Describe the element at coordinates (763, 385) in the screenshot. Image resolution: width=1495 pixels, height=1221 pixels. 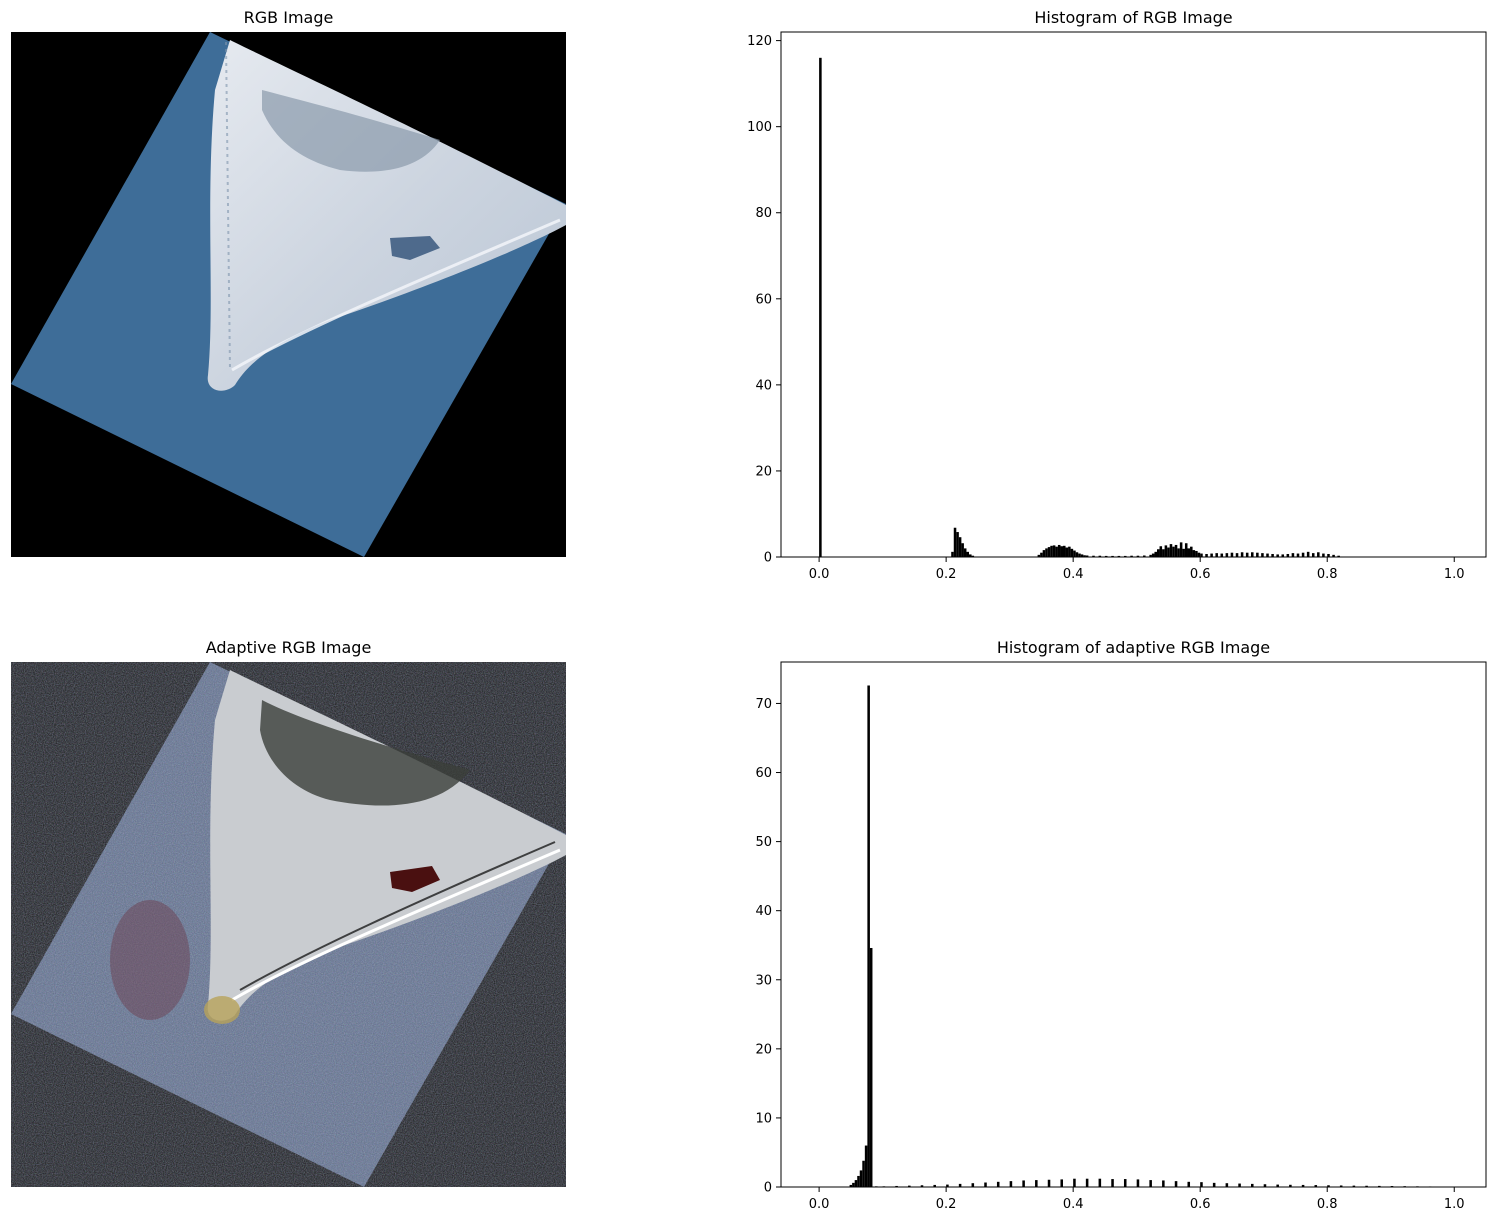
I see `y-tick-label: 40` at that location.